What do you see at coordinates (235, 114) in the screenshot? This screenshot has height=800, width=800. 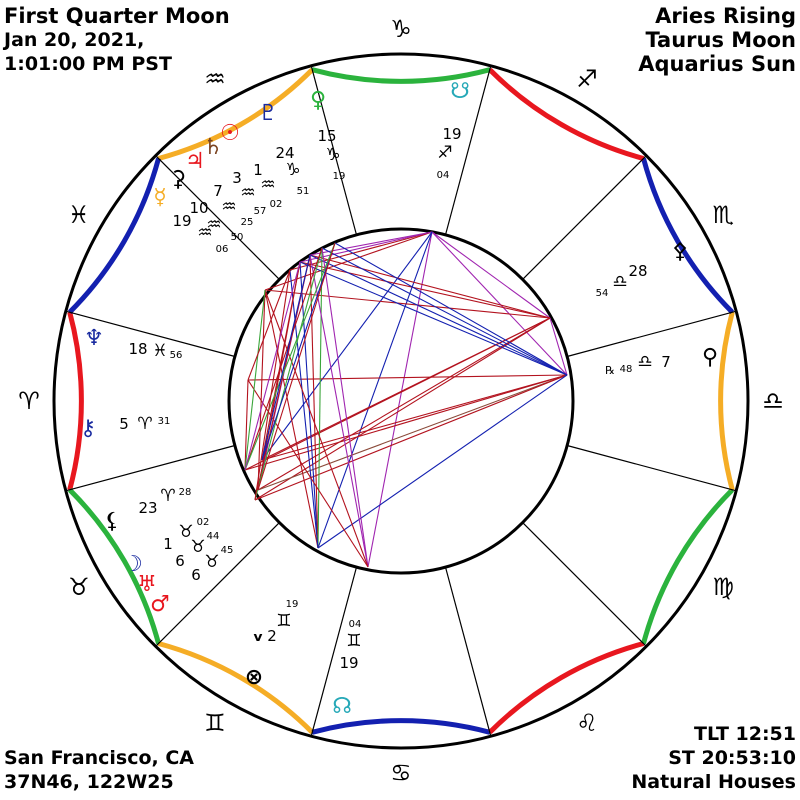 I see `ring-segment-aquarius` at bounding box center [235, 114].